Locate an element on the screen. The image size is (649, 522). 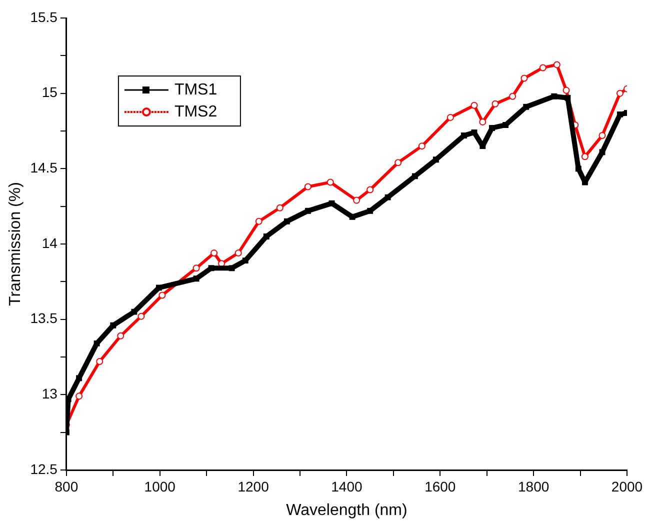
x-tick-label: 800 is located at coordinates (66, 486).